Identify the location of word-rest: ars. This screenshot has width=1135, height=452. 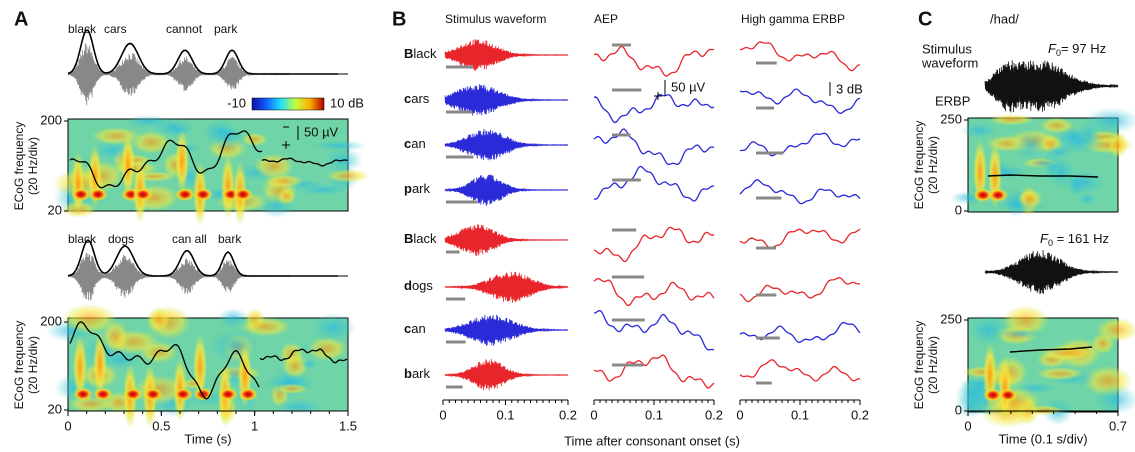
(420, 98).